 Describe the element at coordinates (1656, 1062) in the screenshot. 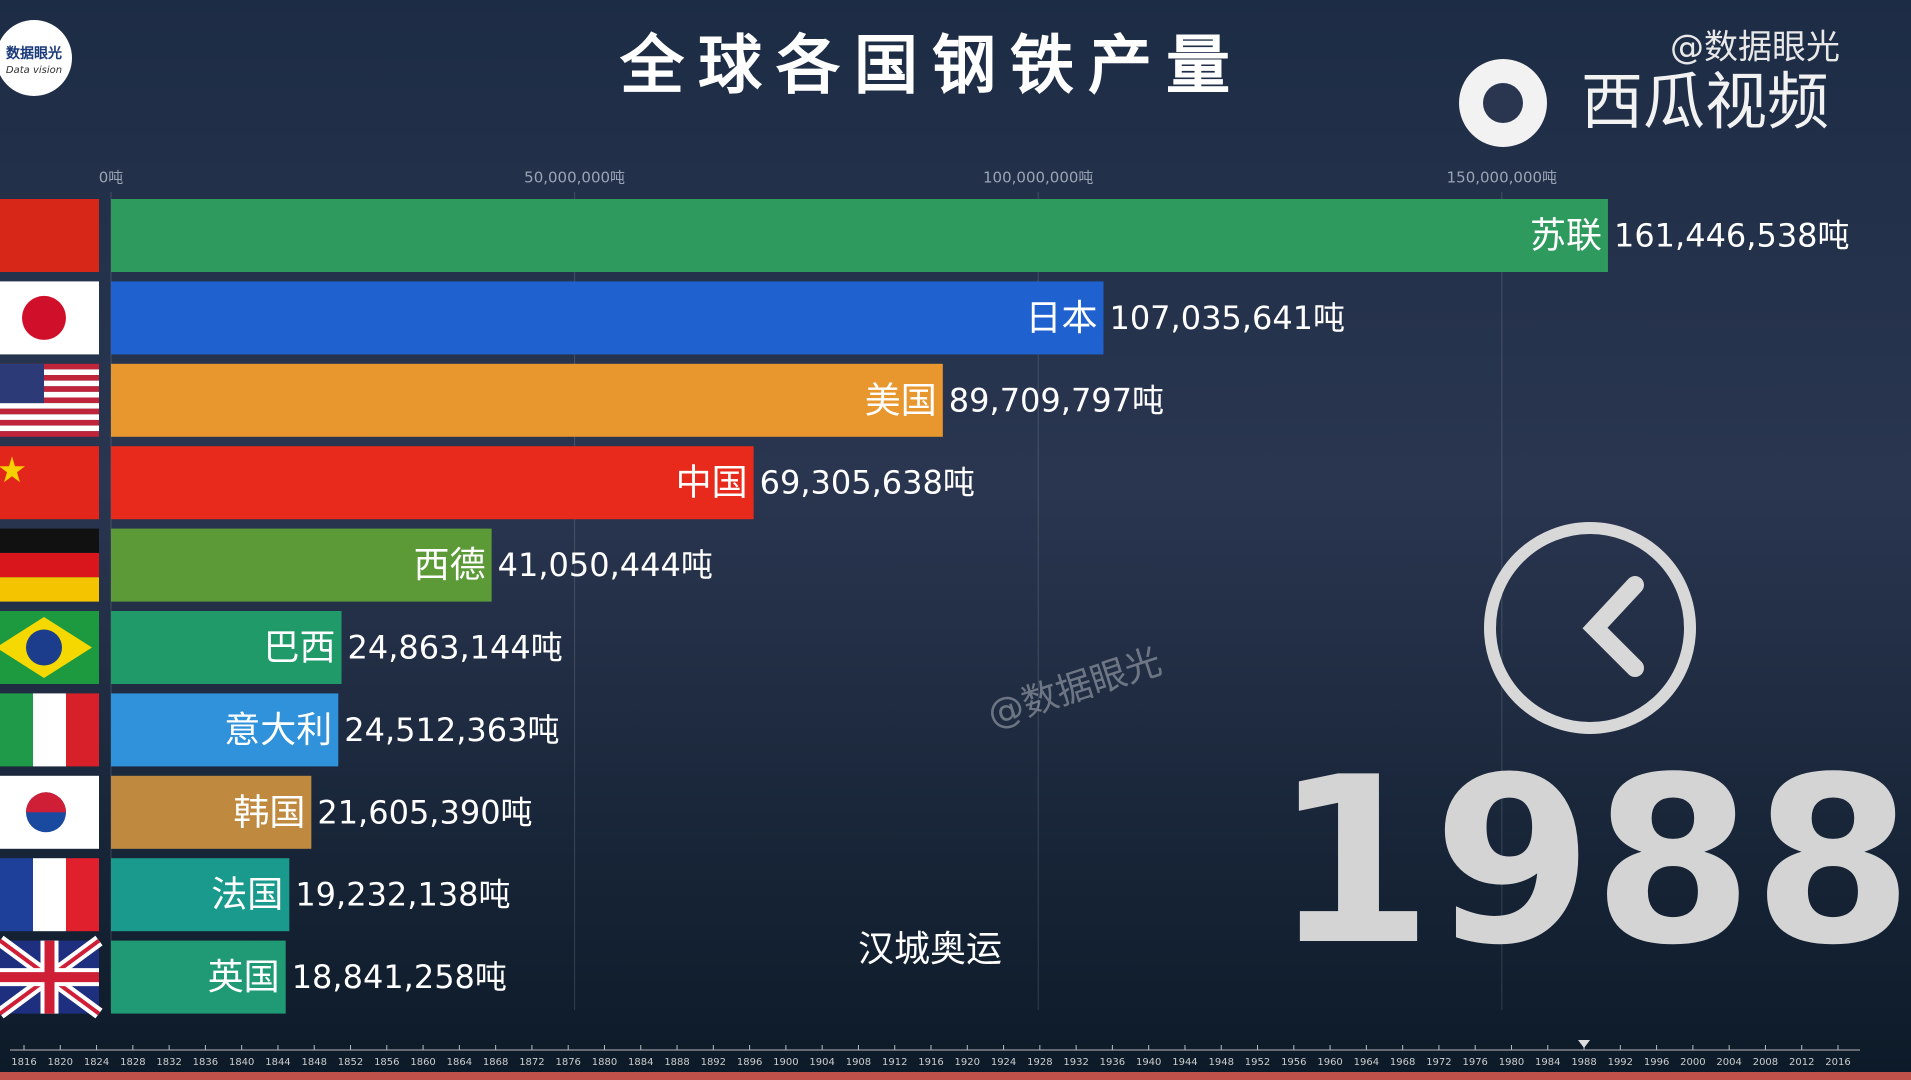

I see `timeline-label: 1996` at that location.